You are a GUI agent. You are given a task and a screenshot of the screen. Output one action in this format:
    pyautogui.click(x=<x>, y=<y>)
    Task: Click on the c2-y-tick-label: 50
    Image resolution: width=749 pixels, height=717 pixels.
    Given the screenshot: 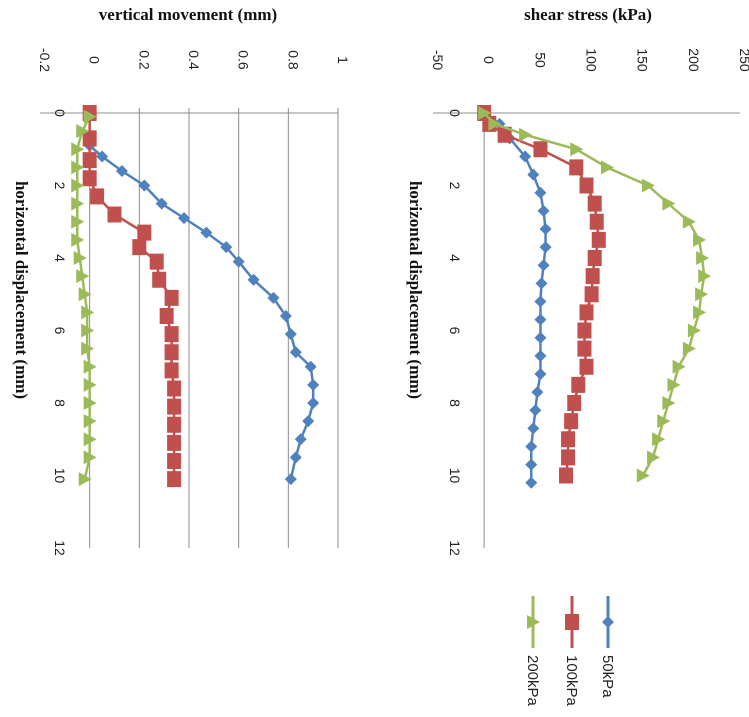 What is the action you would take?
    pyautogui.click(x=540, y=60)
    